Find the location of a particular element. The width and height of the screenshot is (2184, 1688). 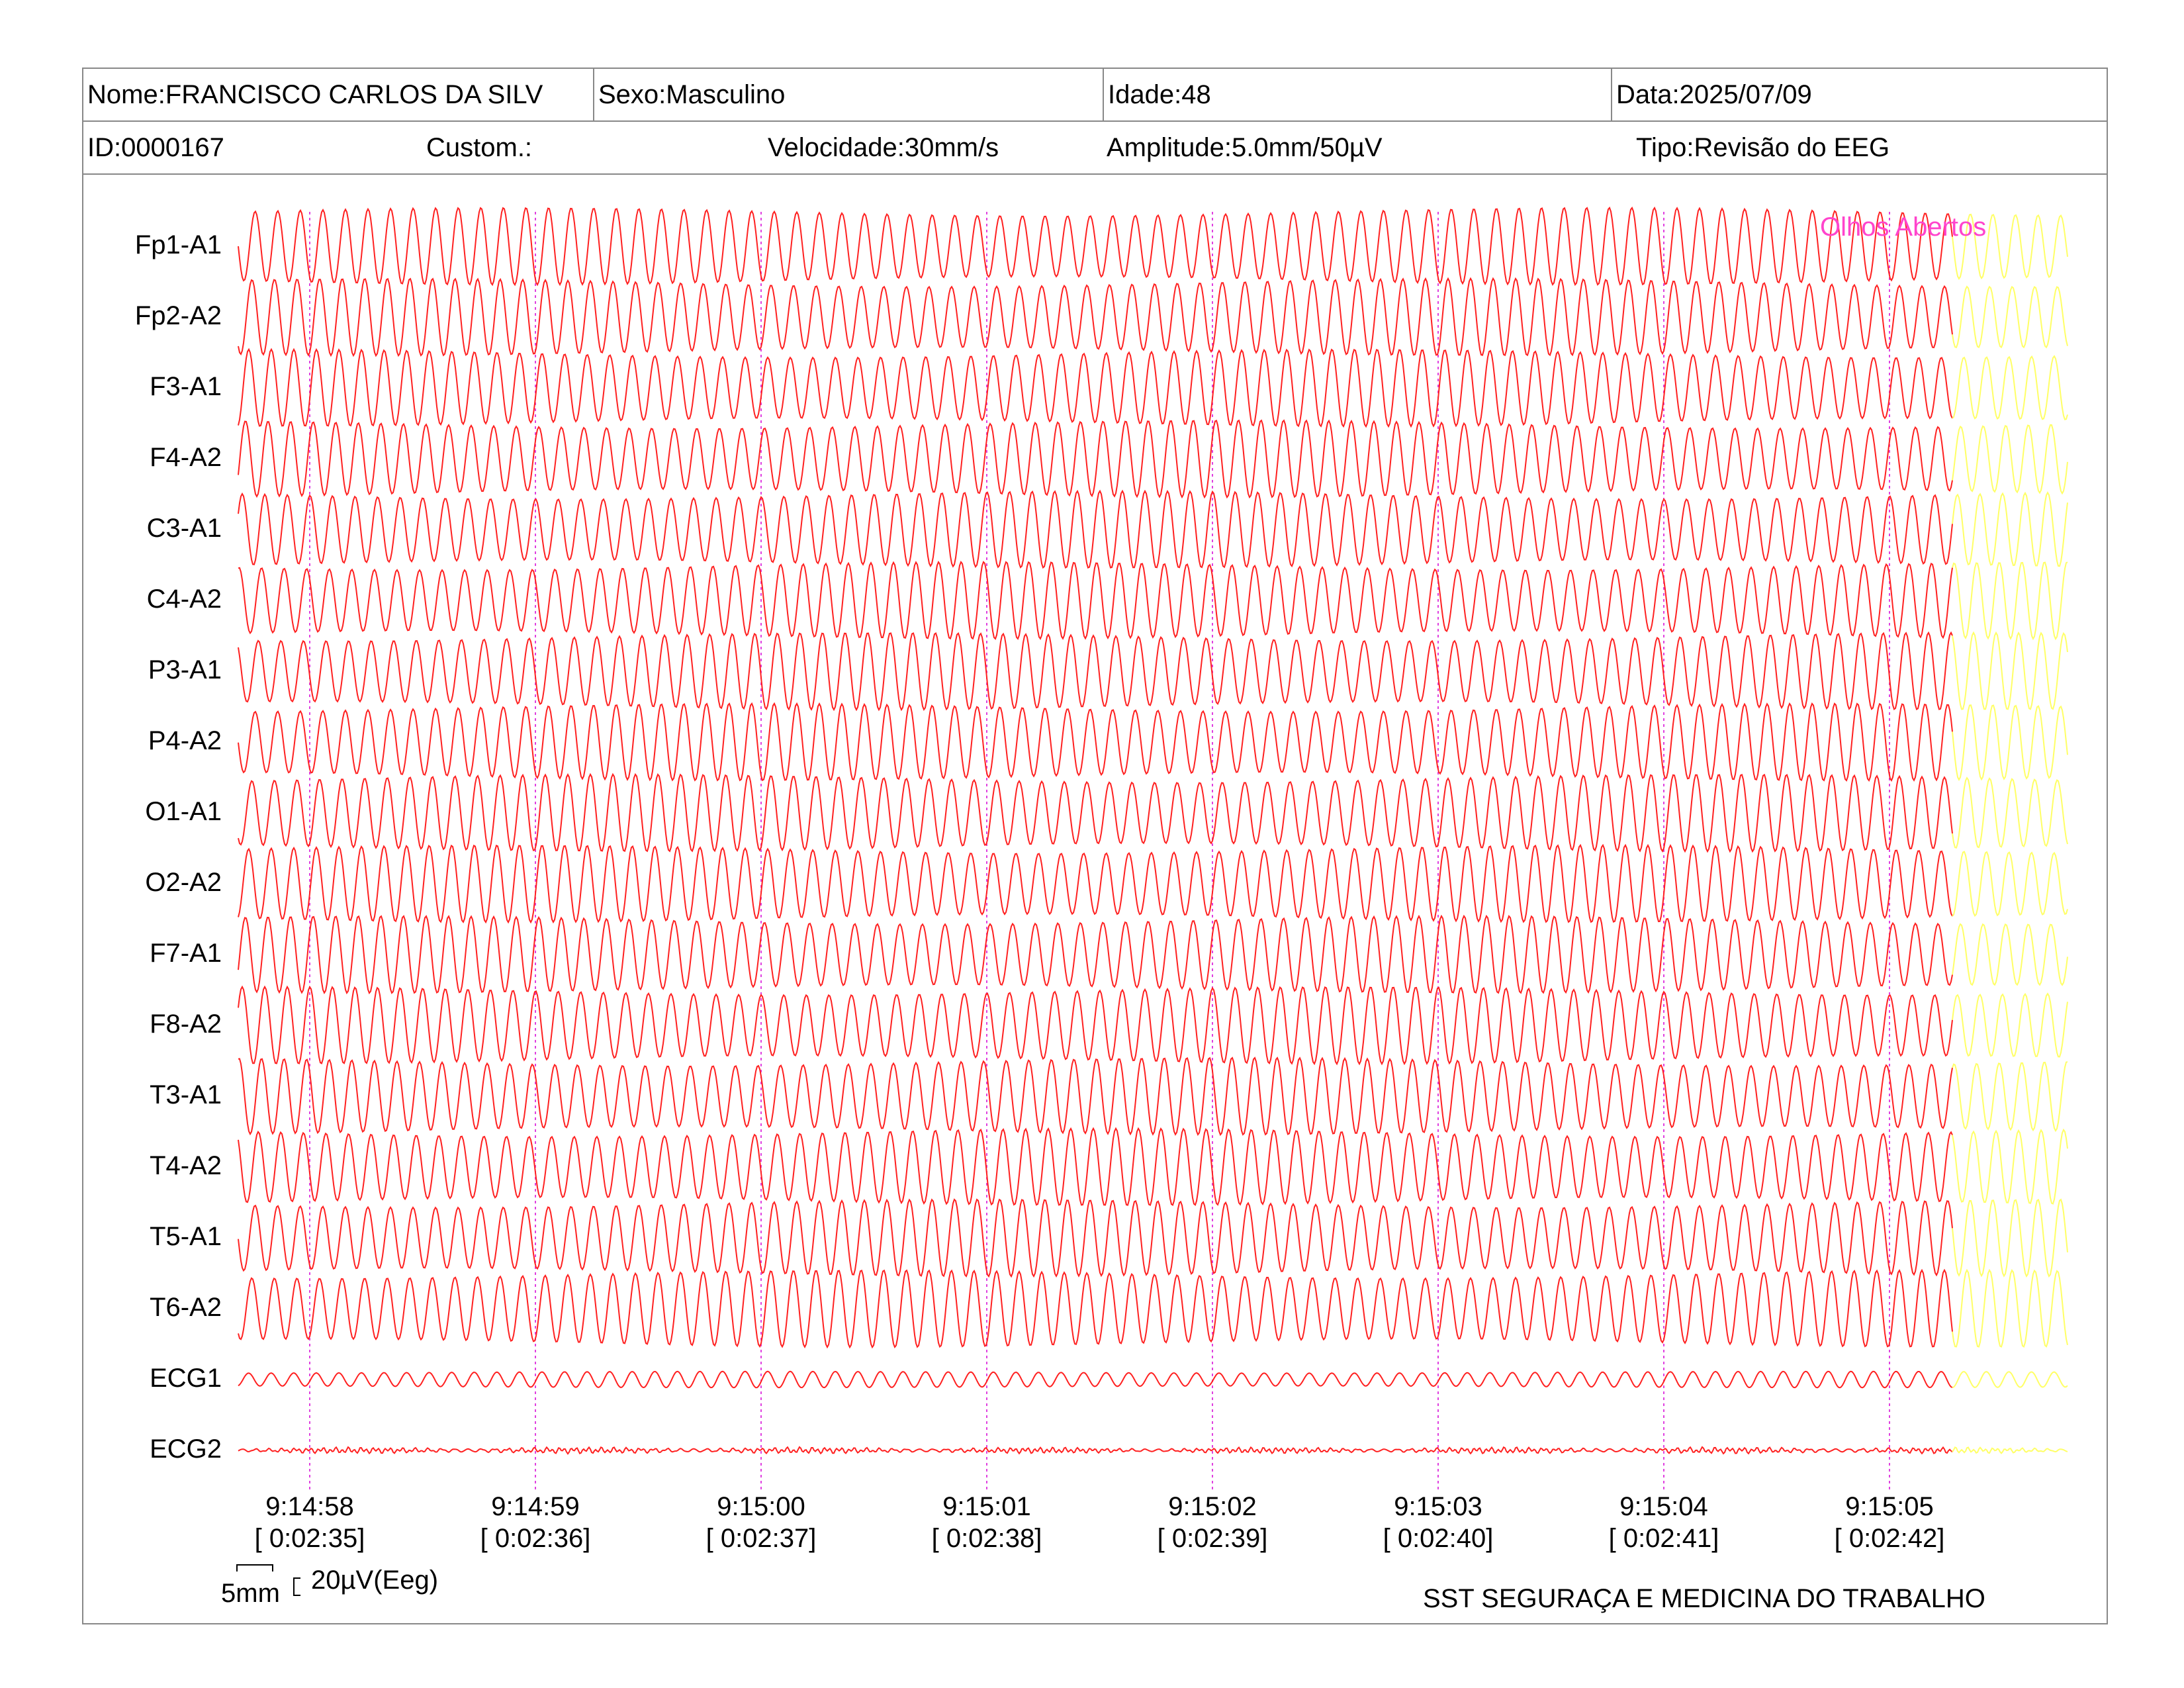

elapsed-time-label: [ 0:02:37] is located at coordinates (761, 1538).